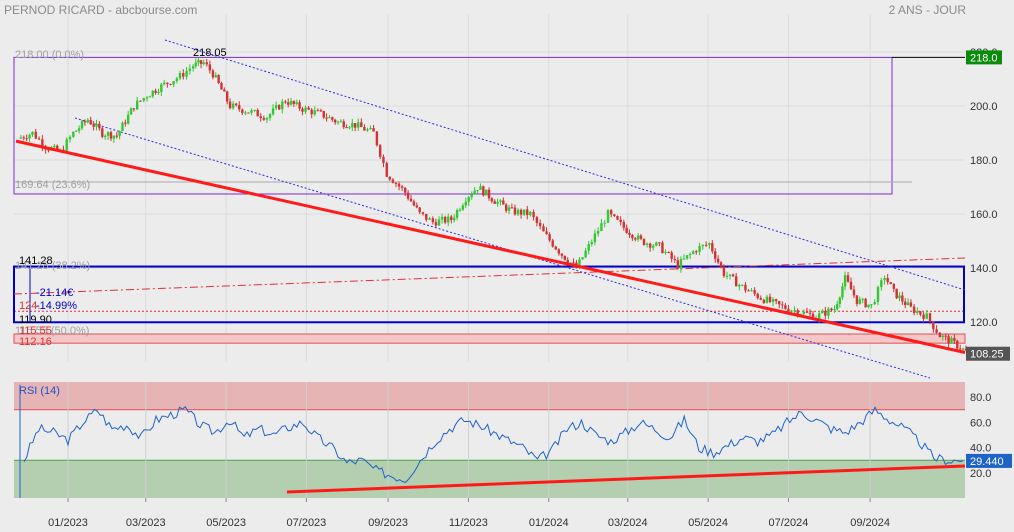 The width and height of the screenshot is (1014, 532). What do you see at coordinates (101, 10) in the screenshot?
I see `chart-title: PERNOD RICARD - abcbourse.com` at bounding box center [101, 10].